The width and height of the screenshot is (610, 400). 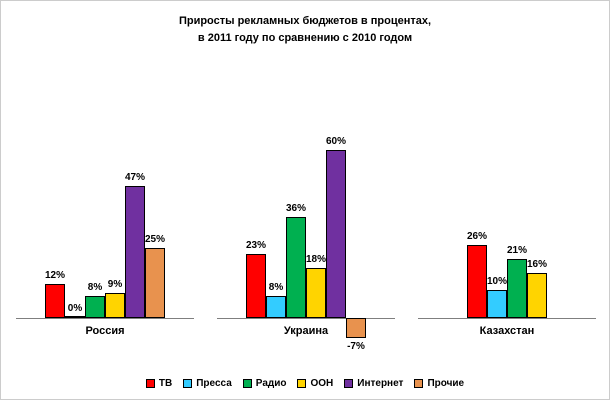 What do you see at coordinates (336, 141) in the screenshot?
I see `value-label: 60%` at bounding box center [336, 141].